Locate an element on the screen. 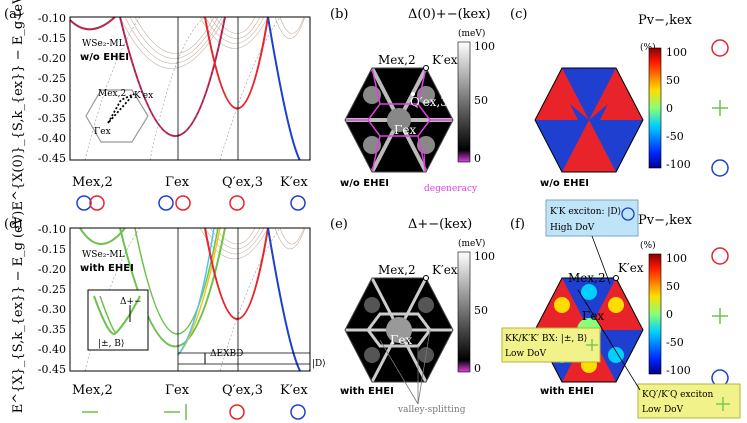 The height and width of the screenshot is (423, 747). panel-e-colorbar-ticks: 100 50 0 is located at coordinates (484, 312).